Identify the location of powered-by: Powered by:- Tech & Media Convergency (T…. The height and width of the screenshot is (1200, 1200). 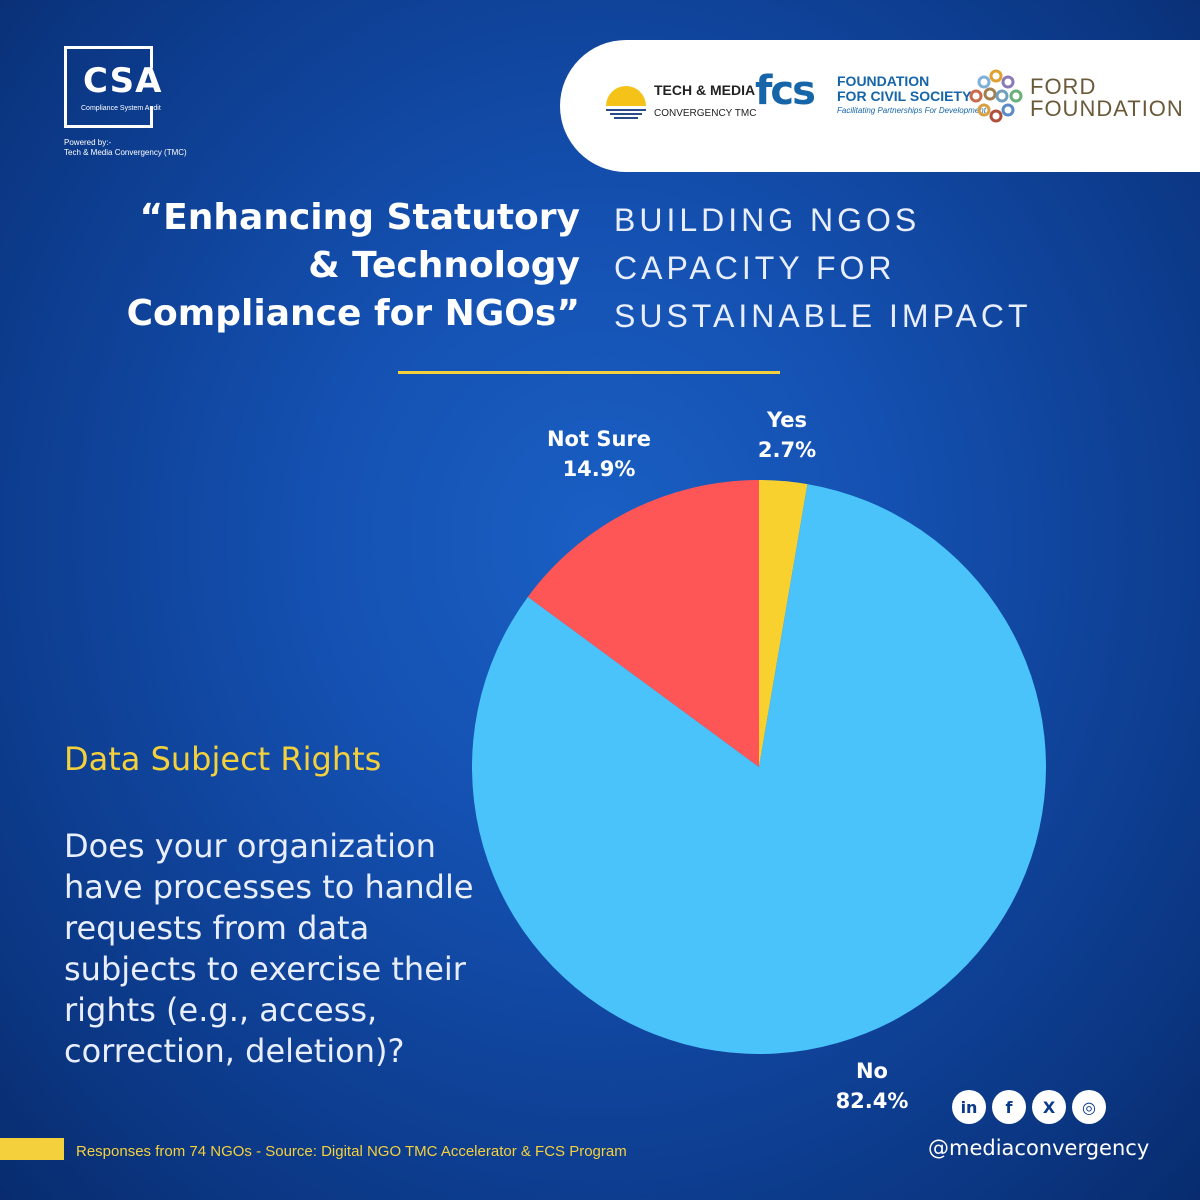
(125, 148).